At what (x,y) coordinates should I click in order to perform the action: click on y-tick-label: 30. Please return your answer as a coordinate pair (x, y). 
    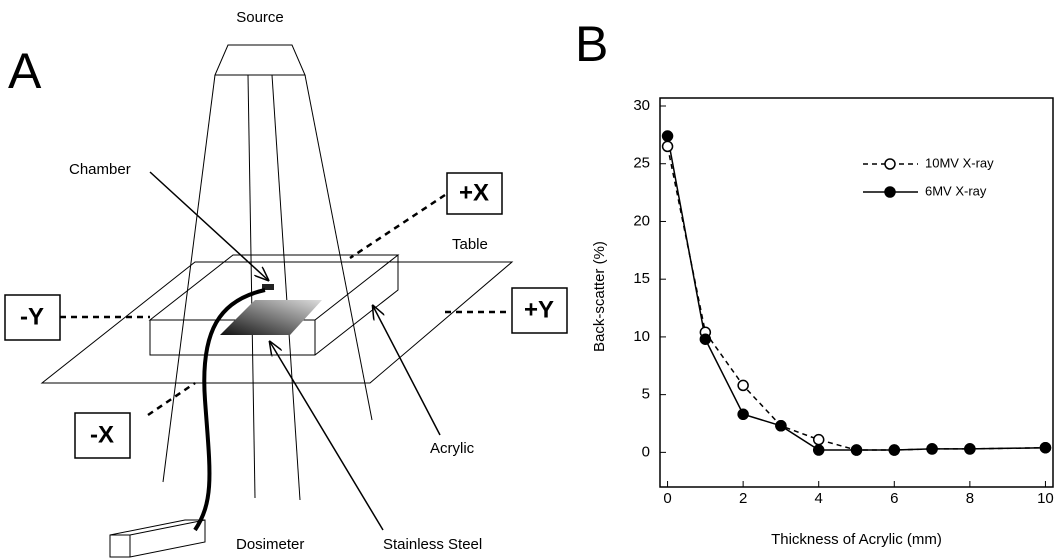
    Looking at the image, I should click on (641, 105).